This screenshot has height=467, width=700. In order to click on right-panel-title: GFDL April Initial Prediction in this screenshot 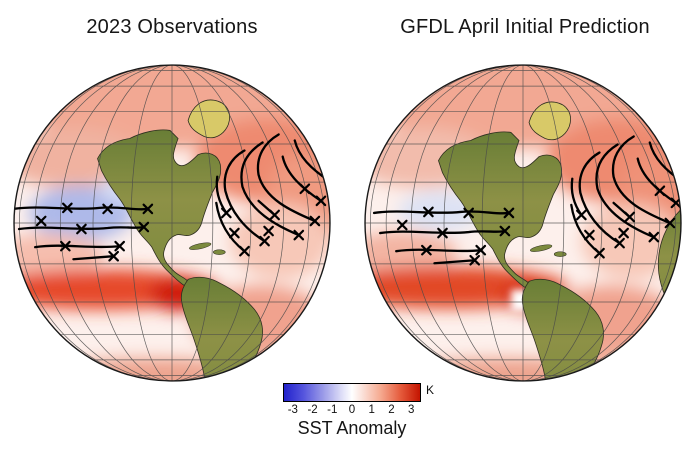, I will do `click(525, 27)`.